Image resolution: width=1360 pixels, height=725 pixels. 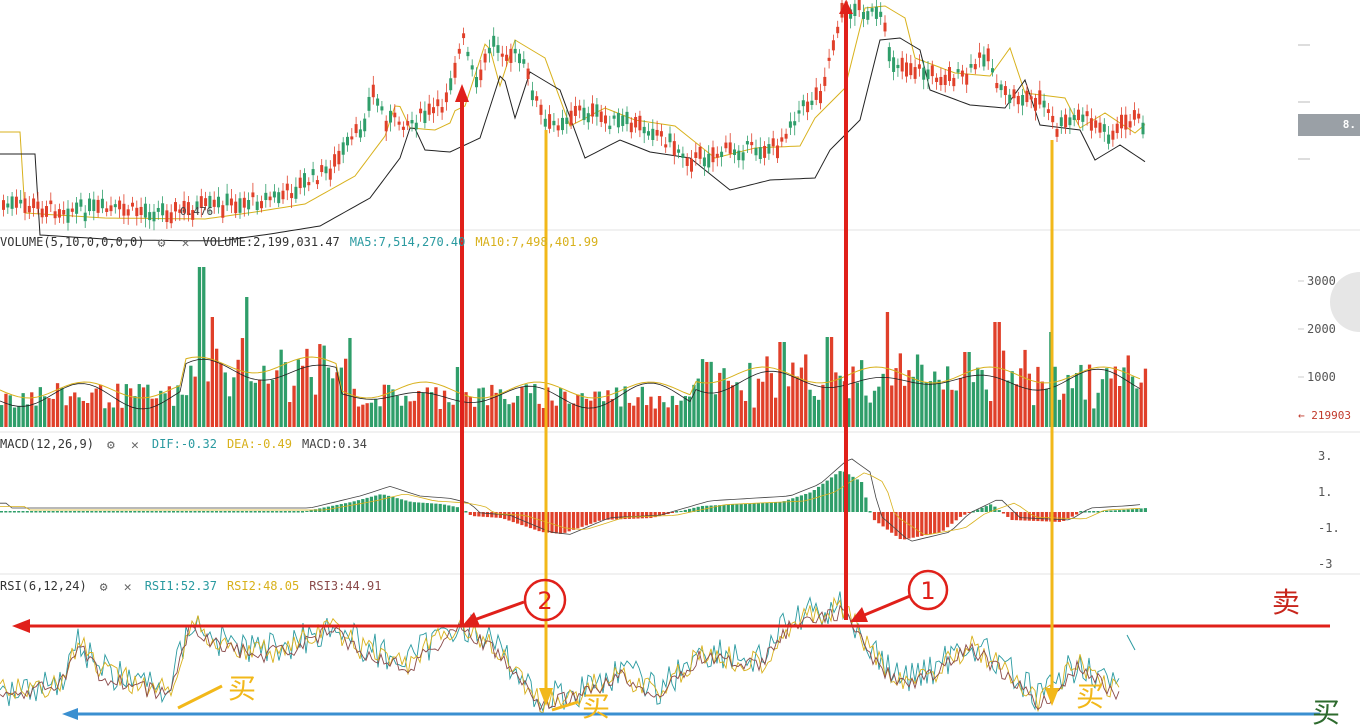 What do you see at coordinates (407, 242) in the screenshot?
I see `volume-ma5: MA5:7,514,270.40` at bounding box center [407, 242].